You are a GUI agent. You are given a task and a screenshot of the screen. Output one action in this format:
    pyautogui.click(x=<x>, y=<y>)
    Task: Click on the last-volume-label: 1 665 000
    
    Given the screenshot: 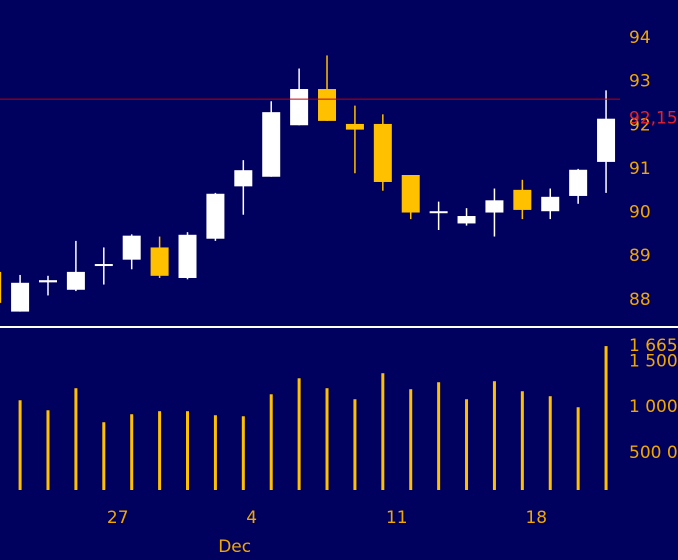 What is the action you would take?
    pyautogui.click(x=653, y=346)
    